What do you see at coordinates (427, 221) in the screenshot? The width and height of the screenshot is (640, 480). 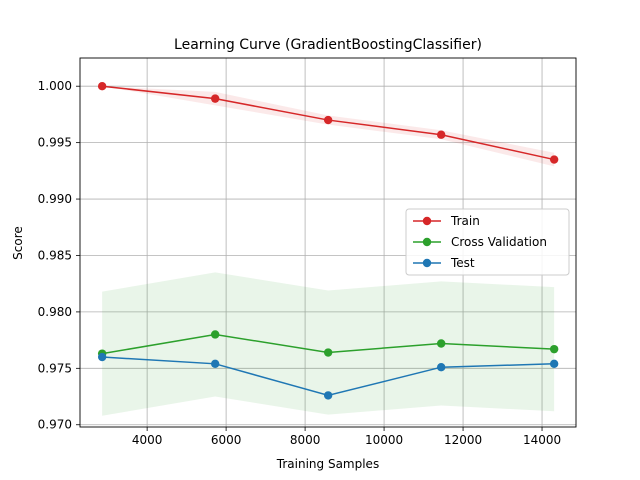 I see `legend-marker-train` at bounding box center [427, 221].